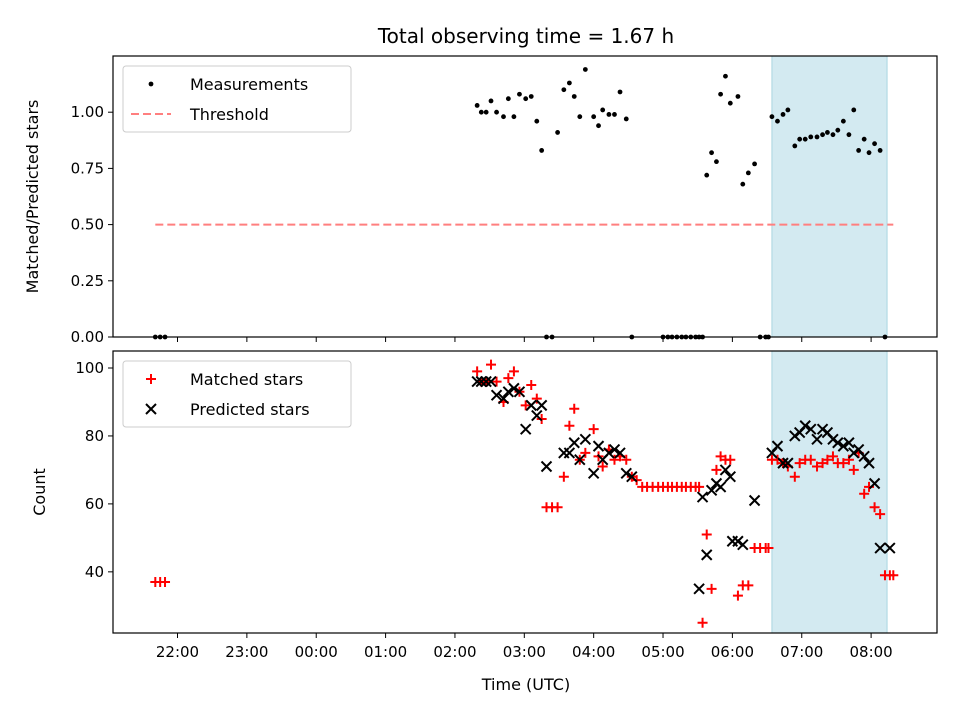 Image resolution: width=960 pixels, height=720 pixels. I want to click on x-tick-label: 08:00, so click(870, 652).